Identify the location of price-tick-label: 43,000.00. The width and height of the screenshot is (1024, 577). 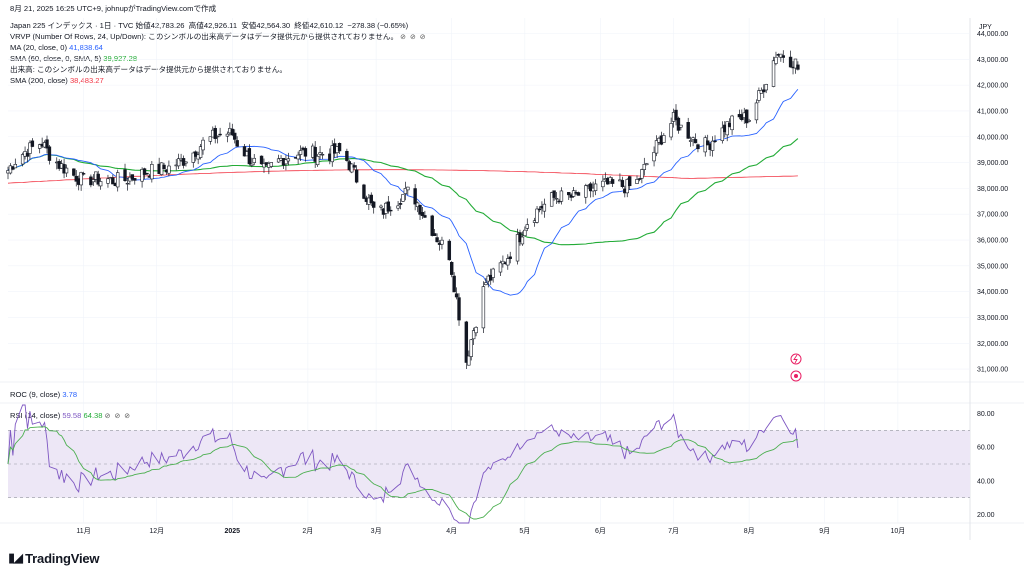
(992, 60).